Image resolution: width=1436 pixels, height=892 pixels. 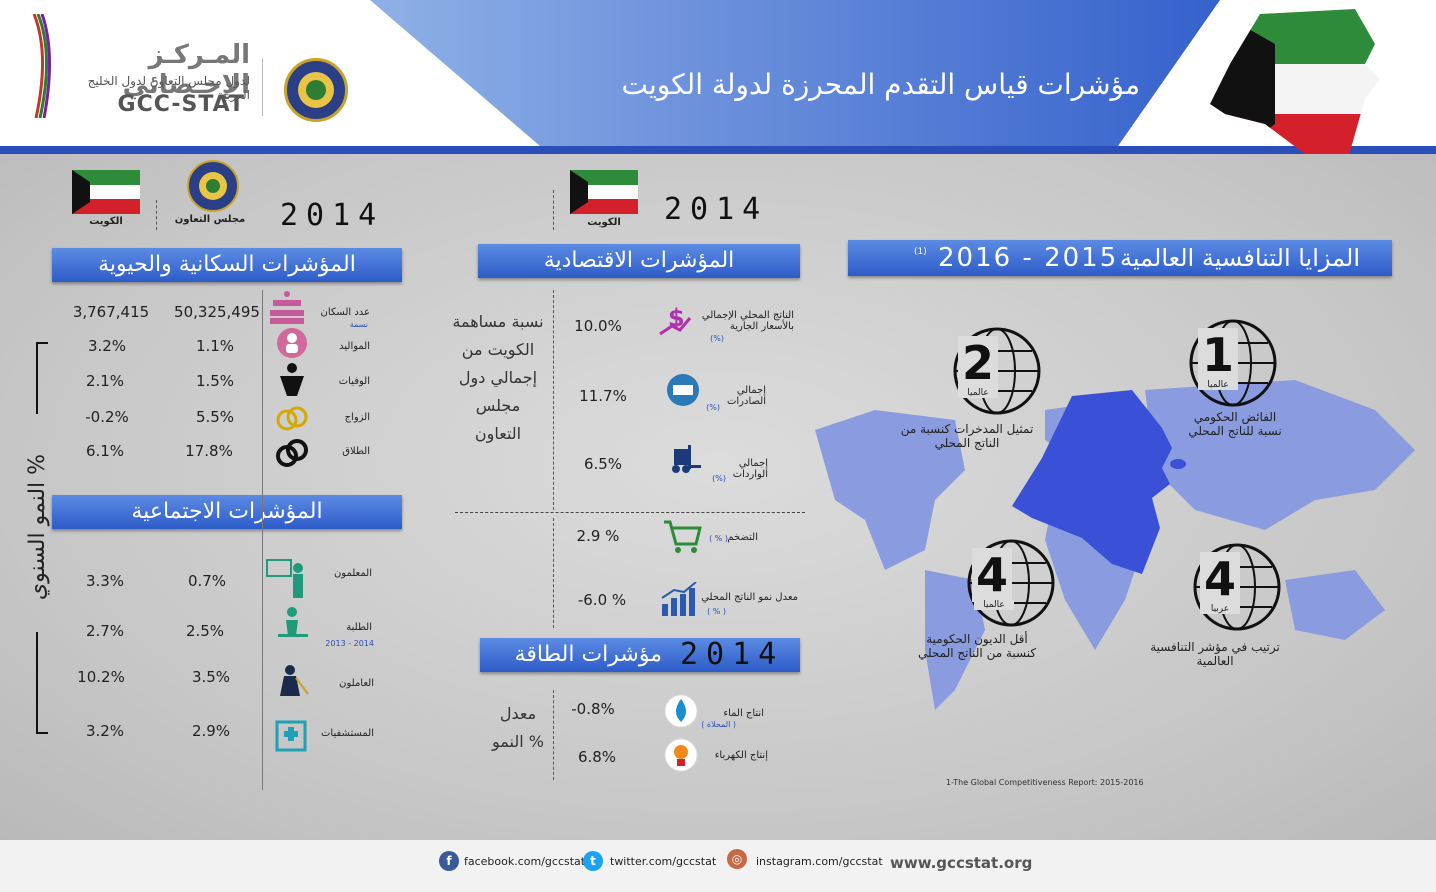 I want to click on rank-2-scope: عالميا, so click(x=978, y=393).